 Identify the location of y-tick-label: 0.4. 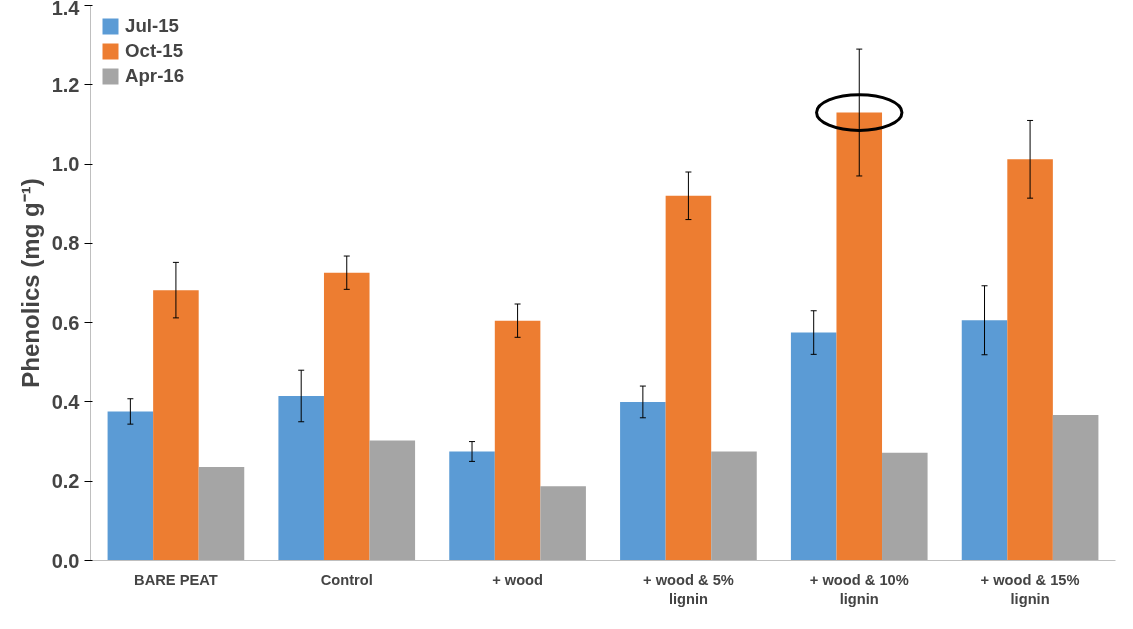
(66, 401).